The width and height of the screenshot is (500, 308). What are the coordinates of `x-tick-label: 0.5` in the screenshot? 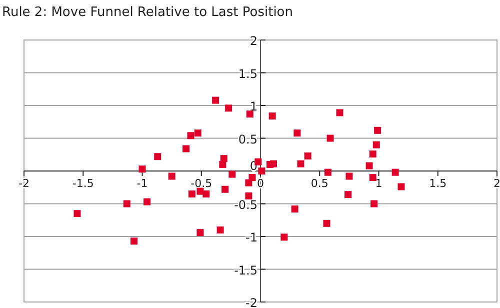 It's located at (319, 183).